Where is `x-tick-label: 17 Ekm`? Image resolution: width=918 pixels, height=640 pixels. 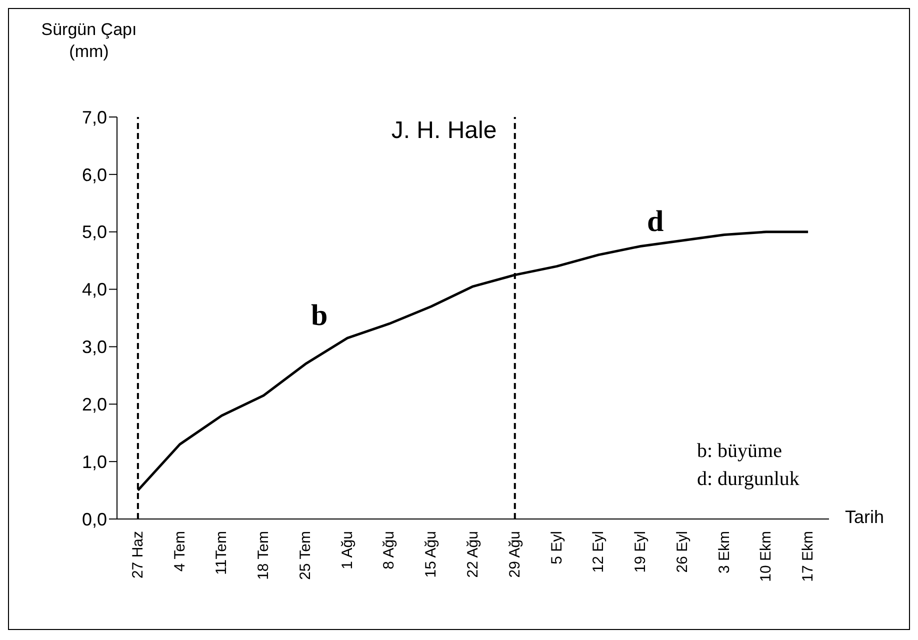
x-tick-label: 17 Ekm is located at coordinates (808, 556).